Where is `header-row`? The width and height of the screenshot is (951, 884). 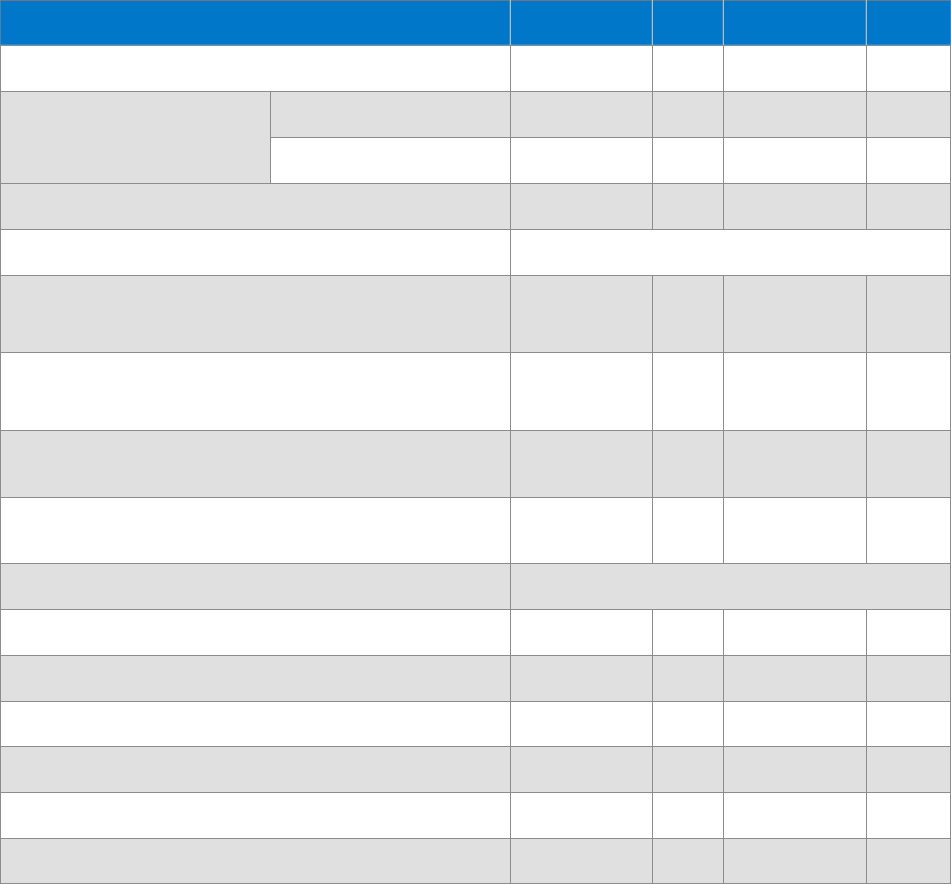
header-row is located at coordinates (475, 23).